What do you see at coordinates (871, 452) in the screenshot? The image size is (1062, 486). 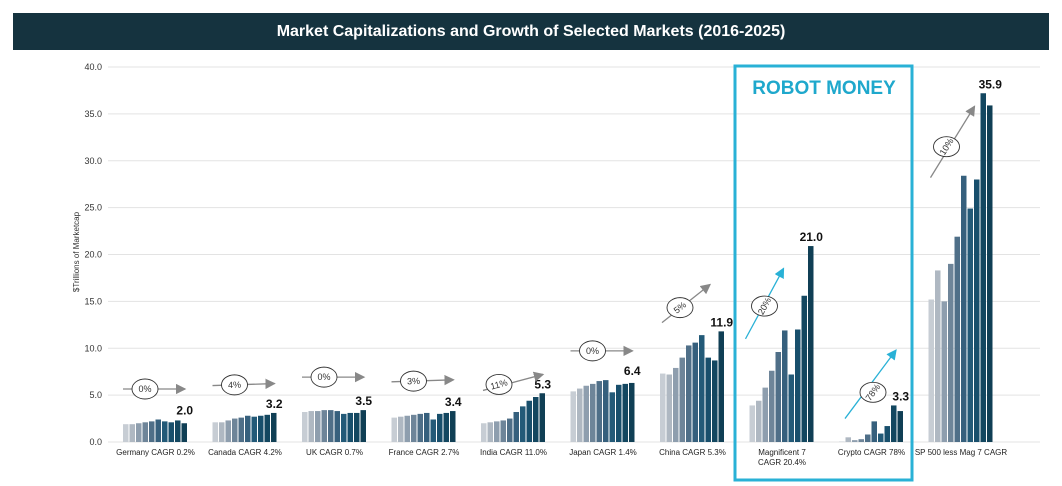 I see `category-label: Crypto CAGR 78%` at bounding box center [871, 452].